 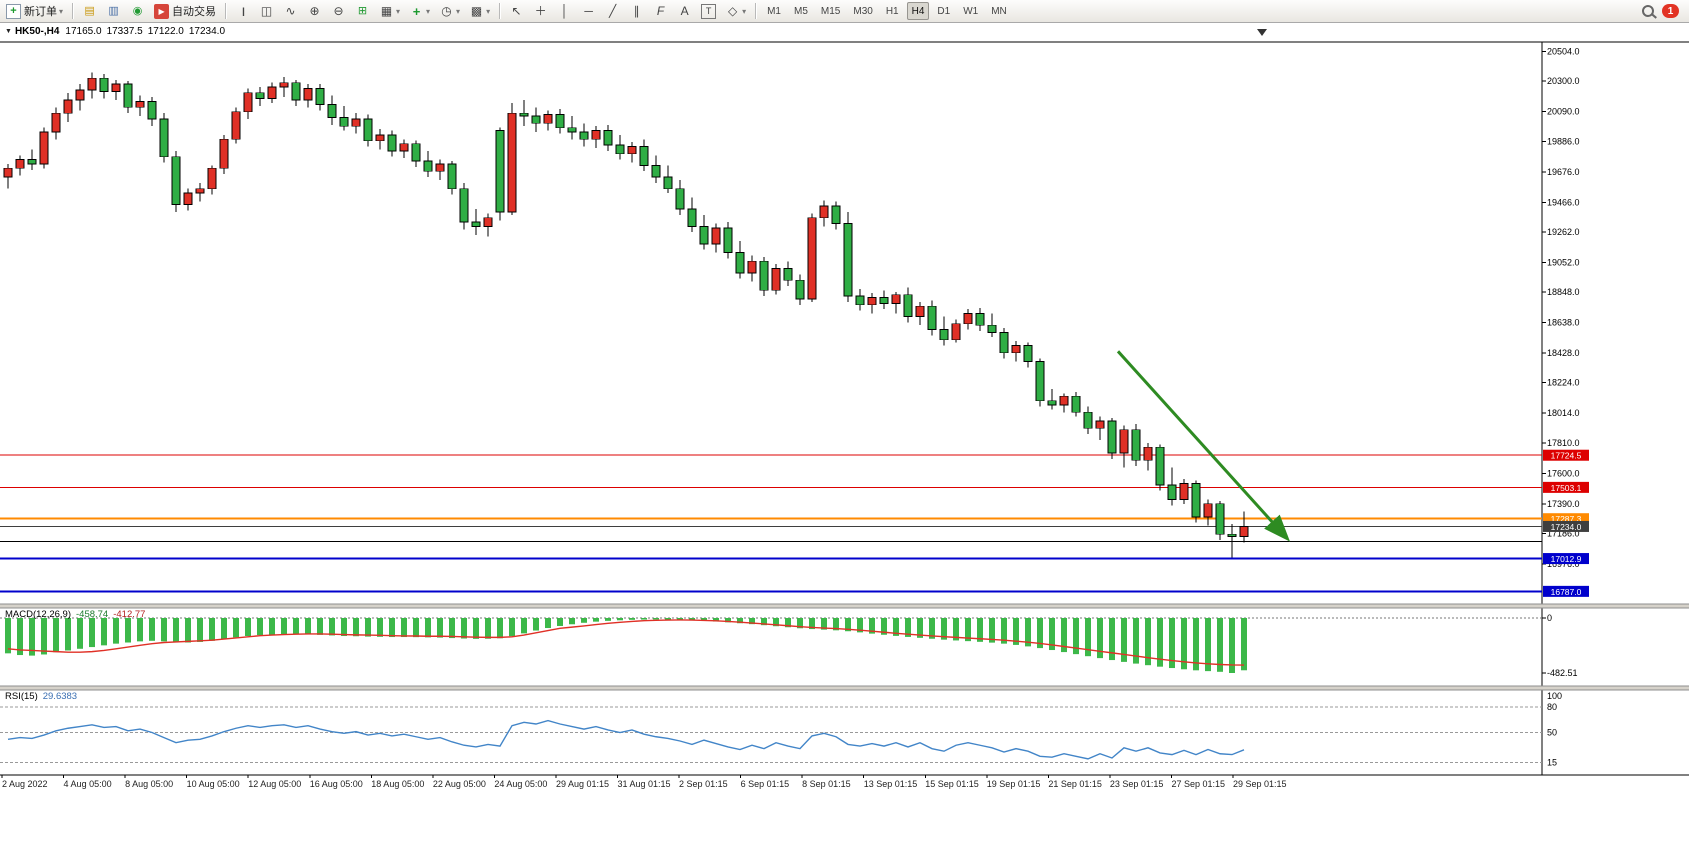 I want to click on timeframe-w1: W1, so click(x=970, y=11).